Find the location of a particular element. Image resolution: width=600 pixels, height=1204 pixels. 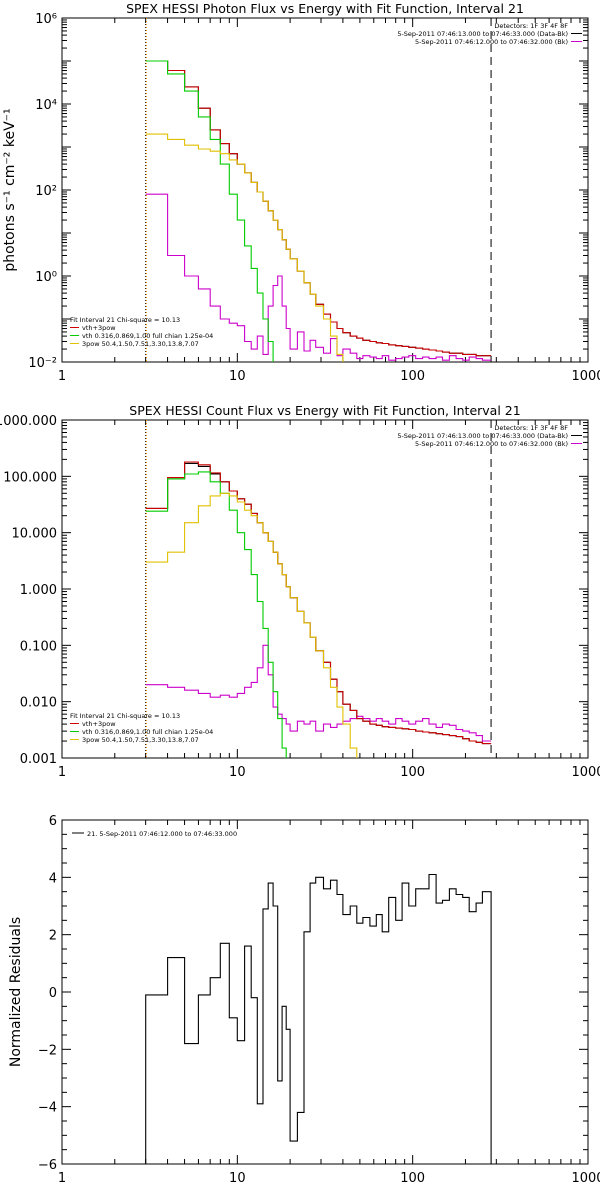

y-tick-label: 0.001 is located at coordinates (38, 759).